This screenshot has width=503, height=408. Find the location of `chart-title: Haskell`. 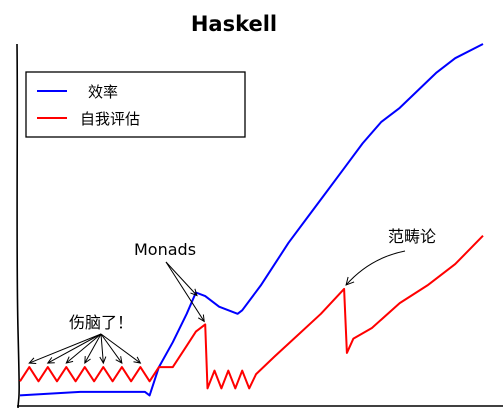

chart-title: Haskell is located at coordinates (234, 24).